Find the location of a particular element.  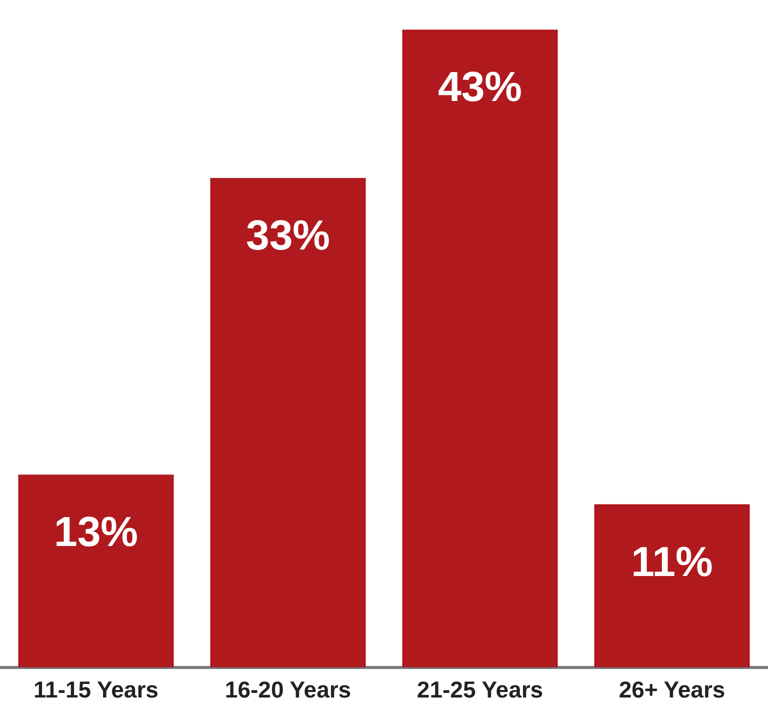

x-tick-label: 16-20 Years is located at coordinates (288, 689).